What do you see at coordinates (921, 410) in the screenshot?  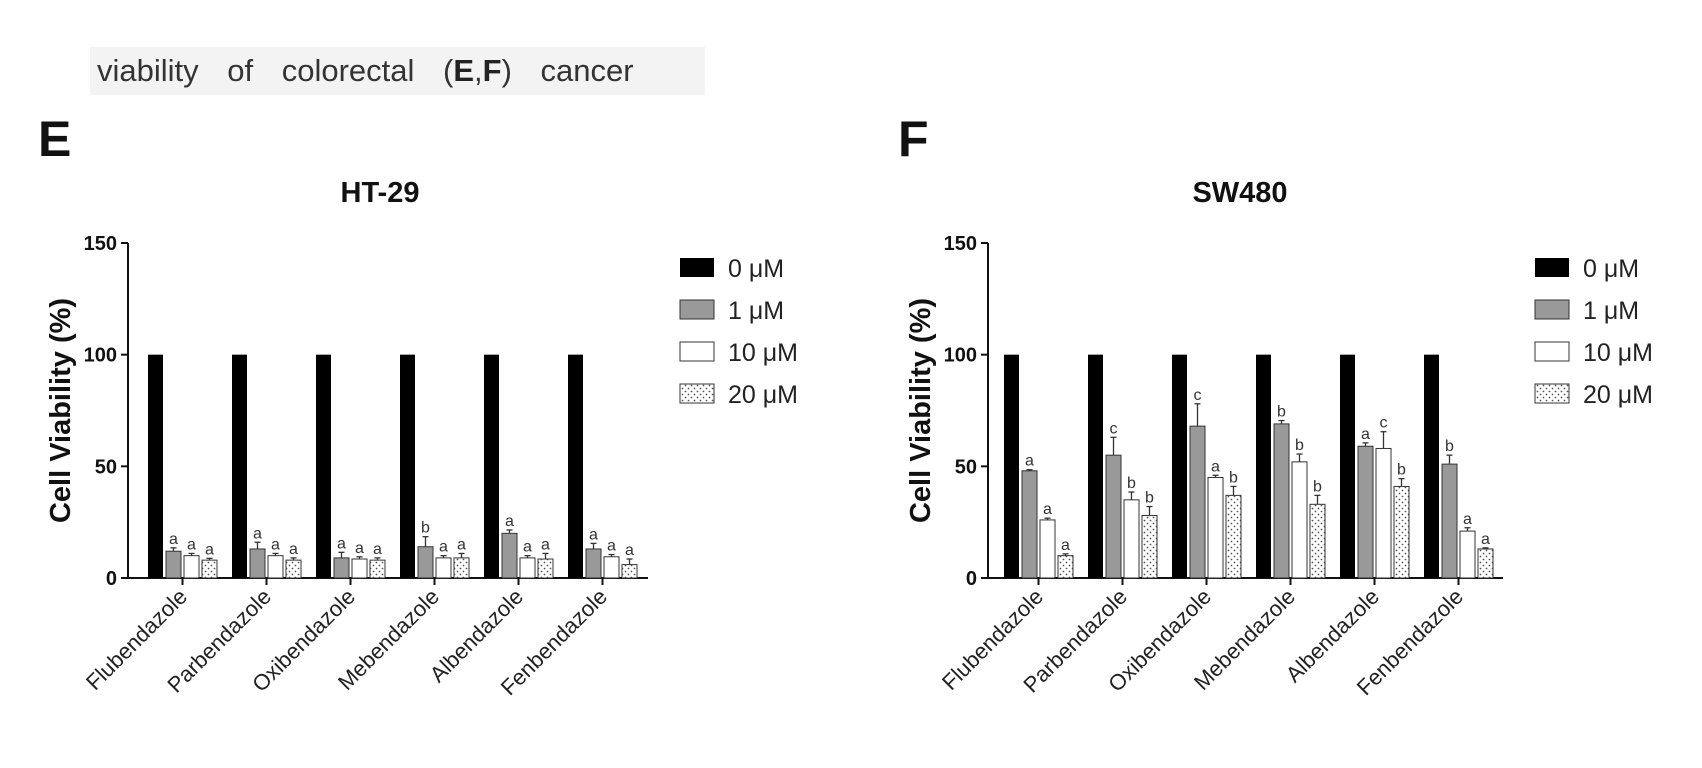 I see `y-axis-label: Cell Viability (%)` at bounding box center [921, 410].